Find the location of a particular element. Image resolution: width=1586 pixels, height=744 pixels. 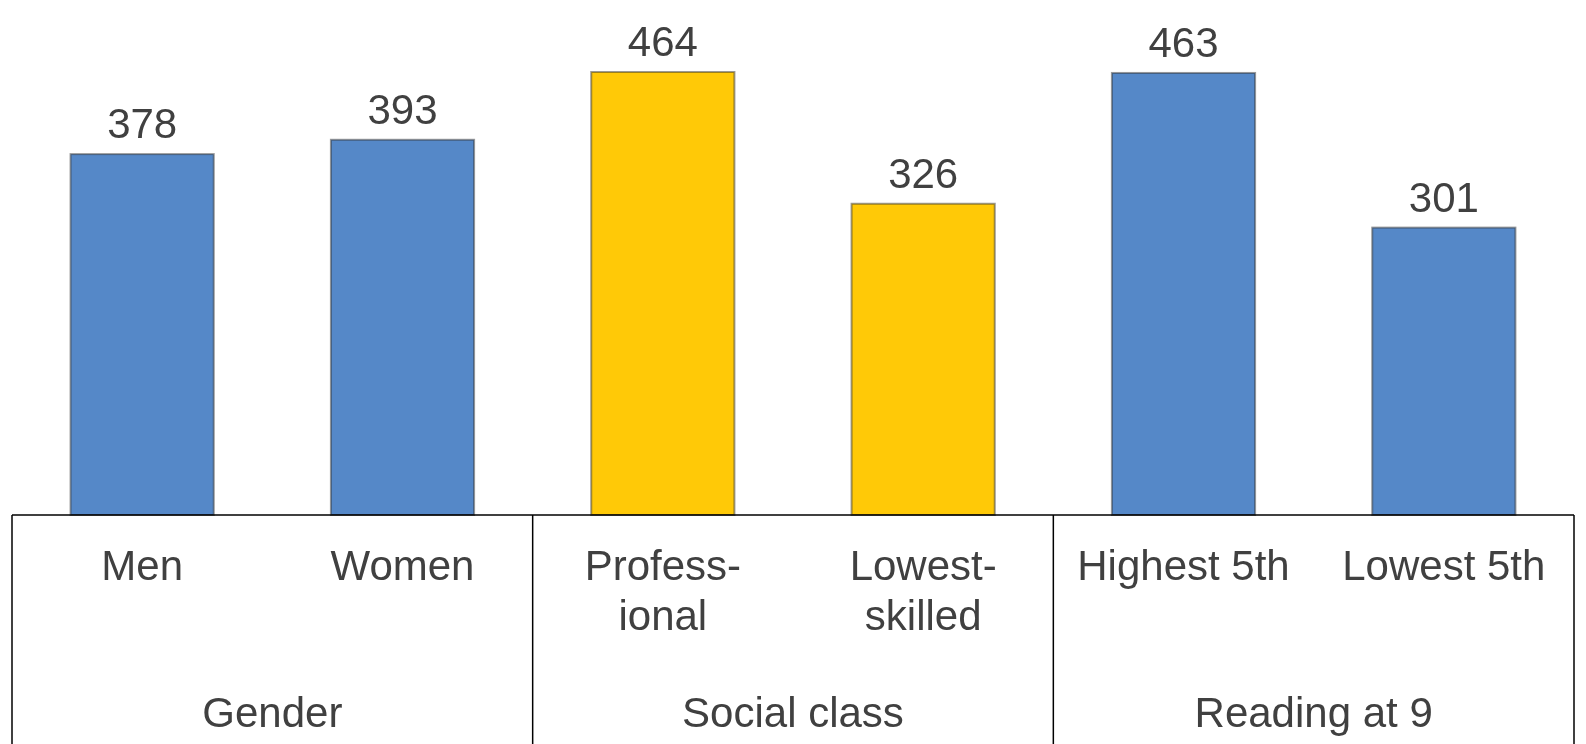

data-label: 464 is located at coordinates (662, 41).